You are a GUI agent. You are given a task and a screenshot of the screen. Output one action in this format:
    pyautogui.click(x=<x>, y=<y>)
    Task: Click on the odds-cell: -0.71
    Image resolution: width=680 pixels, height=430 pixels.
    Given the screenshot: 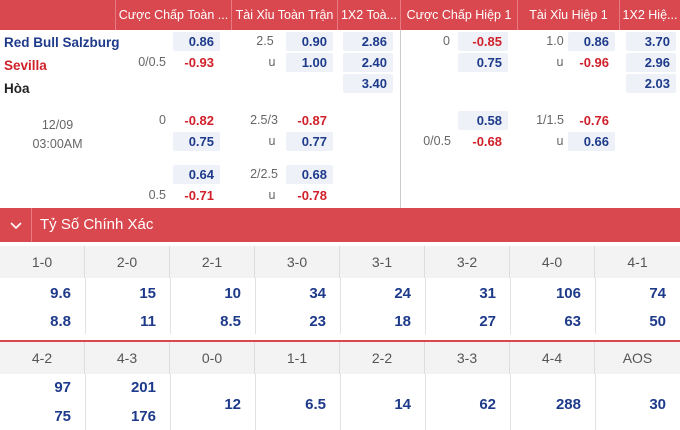 What is the action you would take?
    pyautogui.click(x=199, y=195)
    